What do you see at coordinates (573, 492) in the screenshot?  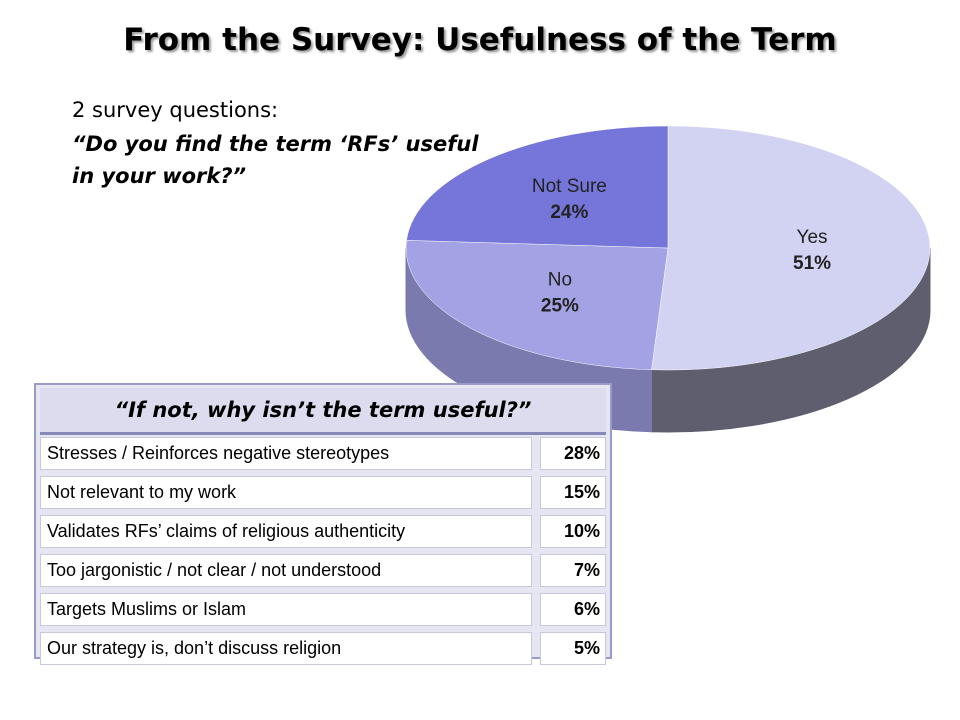 I see `percent-cell: 15%` at bounding box center [573, 492].